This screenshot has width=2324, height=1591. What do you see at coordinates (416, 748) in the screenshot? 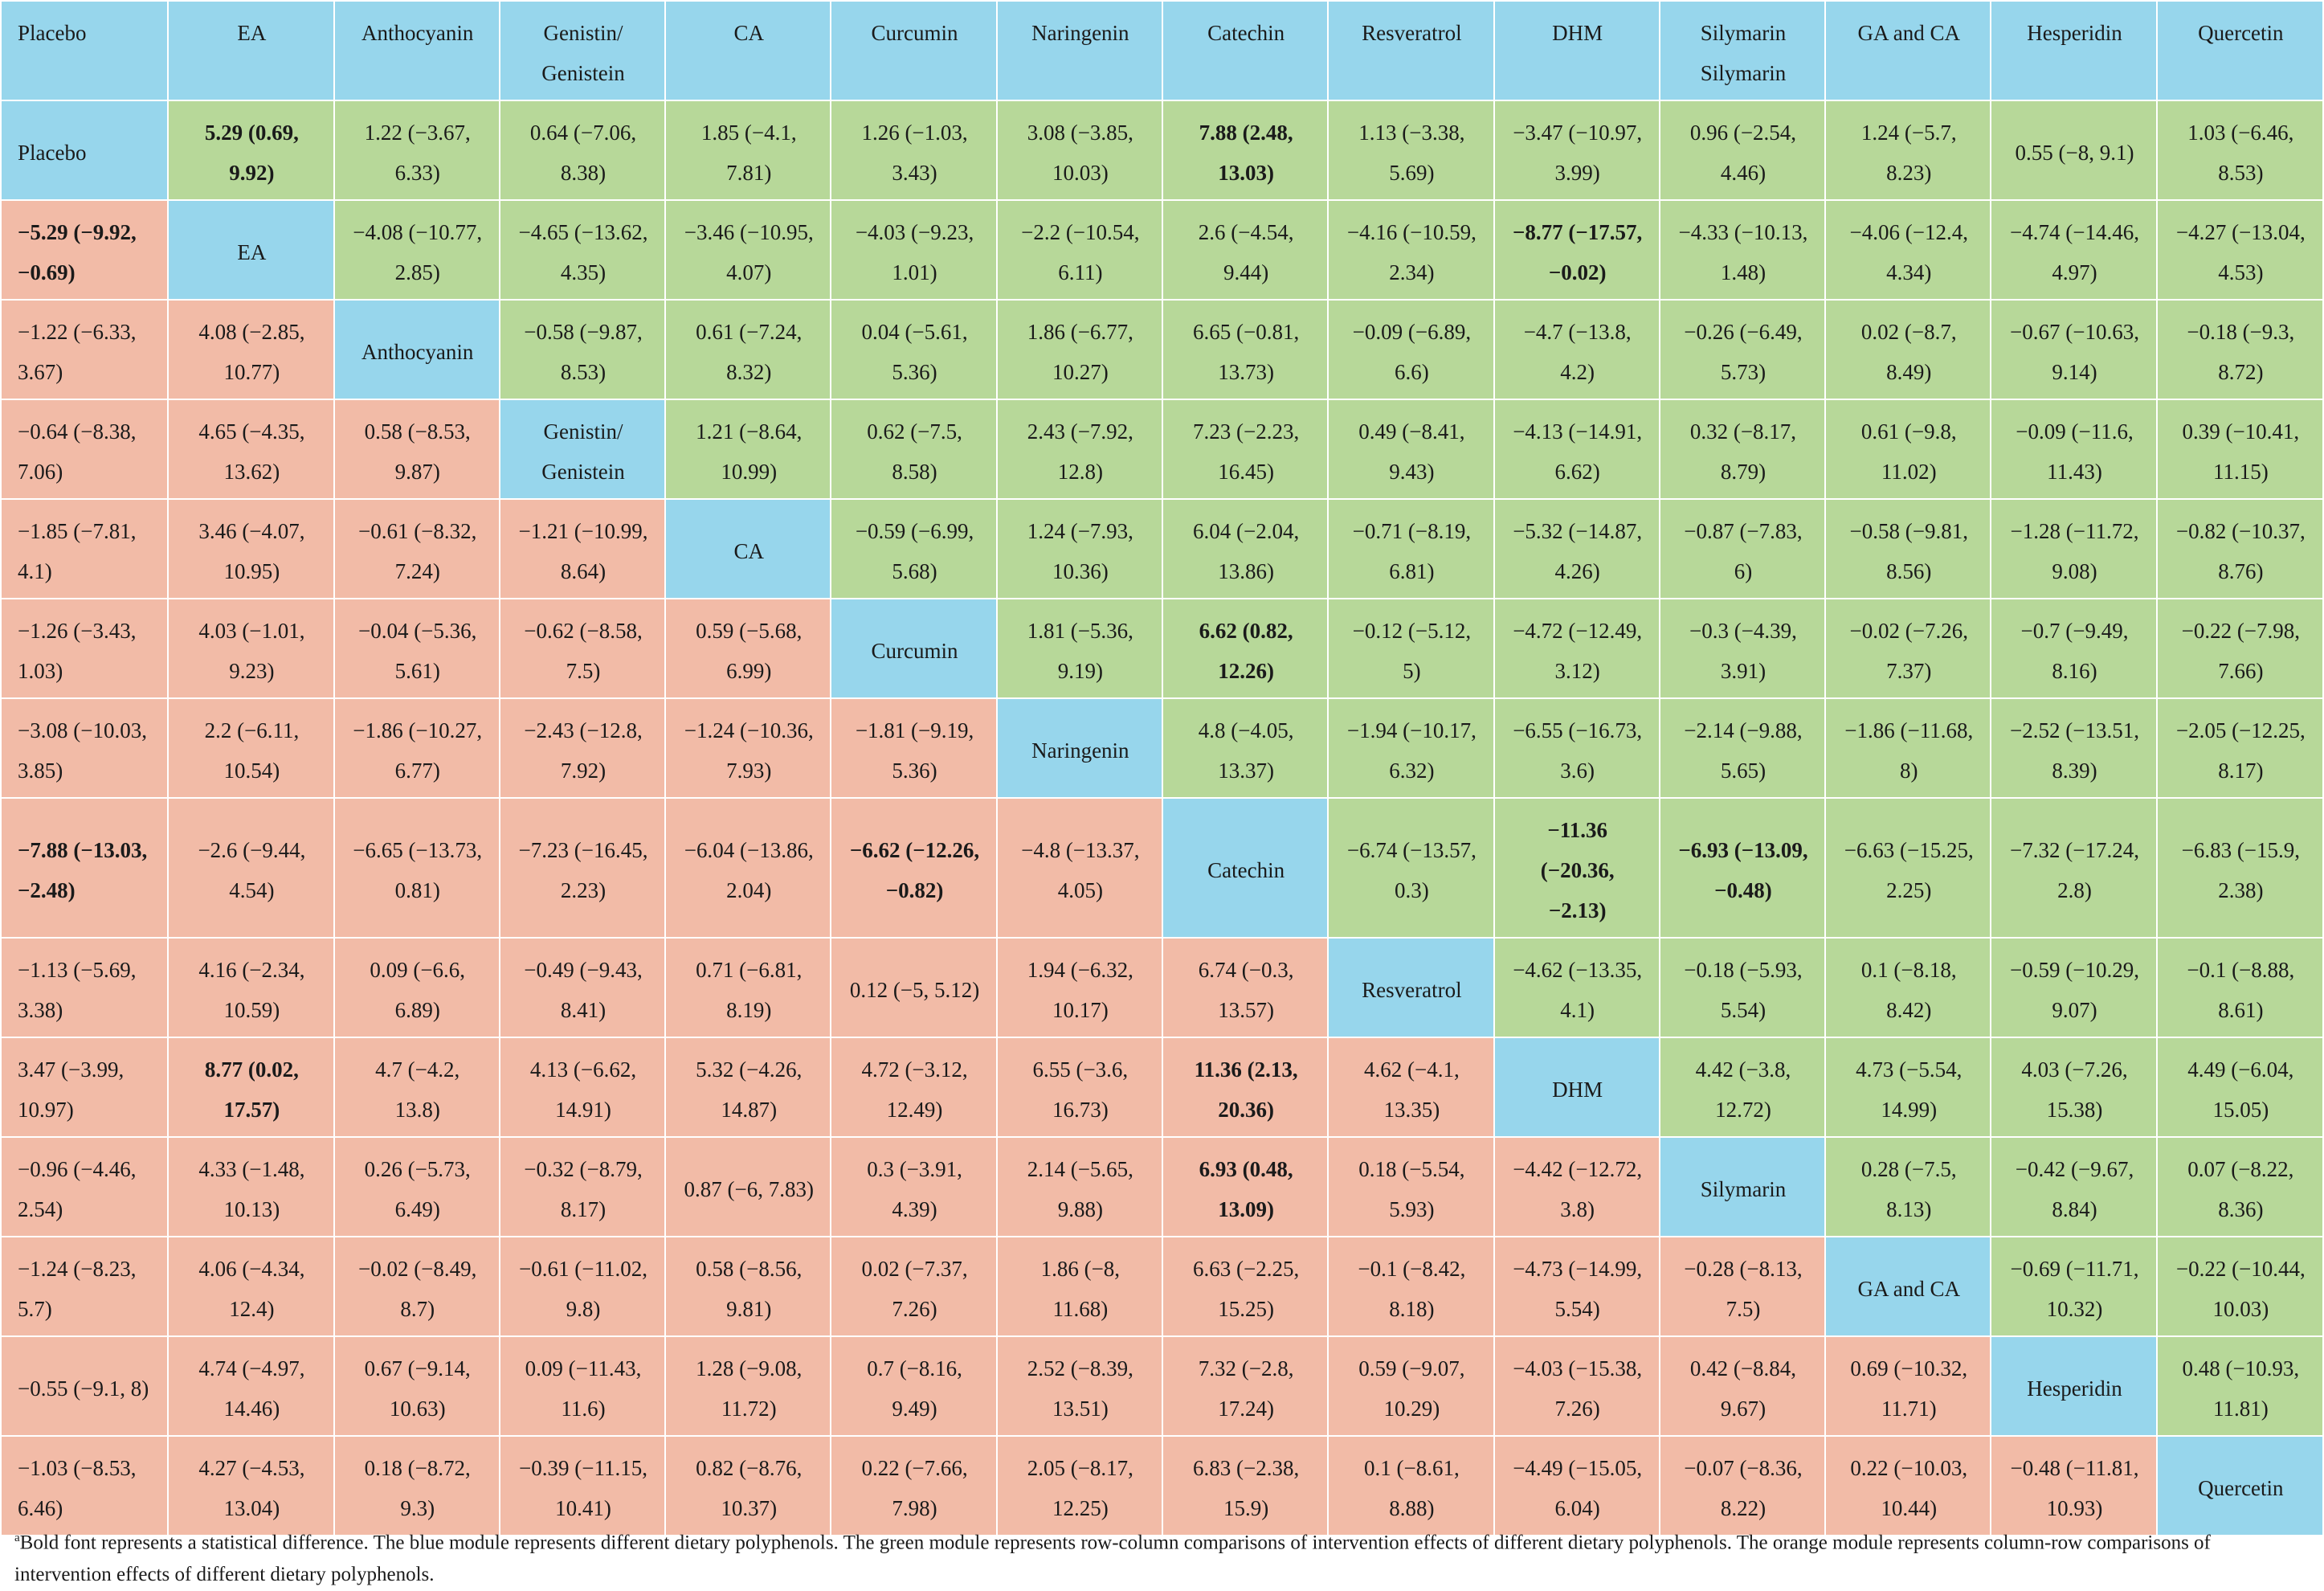
I see `comparison-cell: −1.86 (−10.27, 6.77)` at bounding box center [416, 748].